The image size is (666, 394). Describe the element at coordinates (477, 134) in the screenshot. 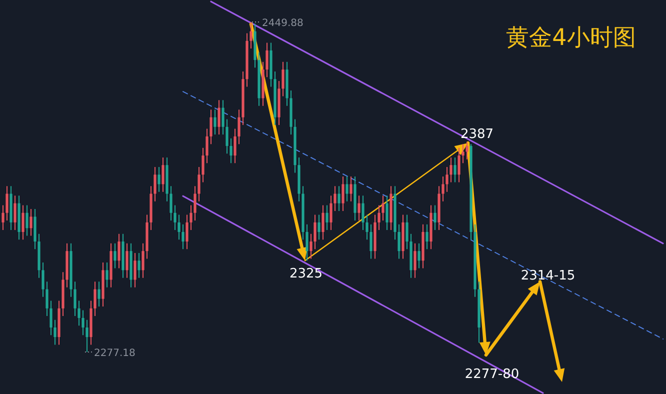

I see `annotation: 2387` at that location.